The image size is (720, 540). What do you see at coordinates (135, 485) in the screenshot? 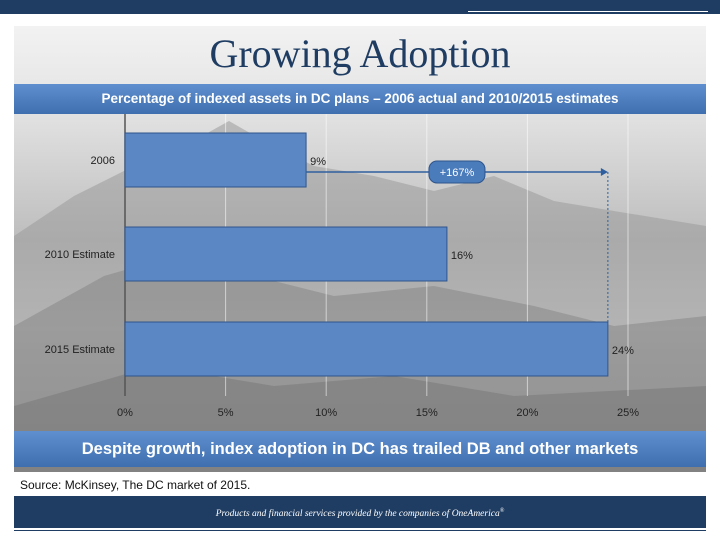
I see `source-note: Source: McKinsey, The DC market of 2015.` at bounding box center [135, 485].